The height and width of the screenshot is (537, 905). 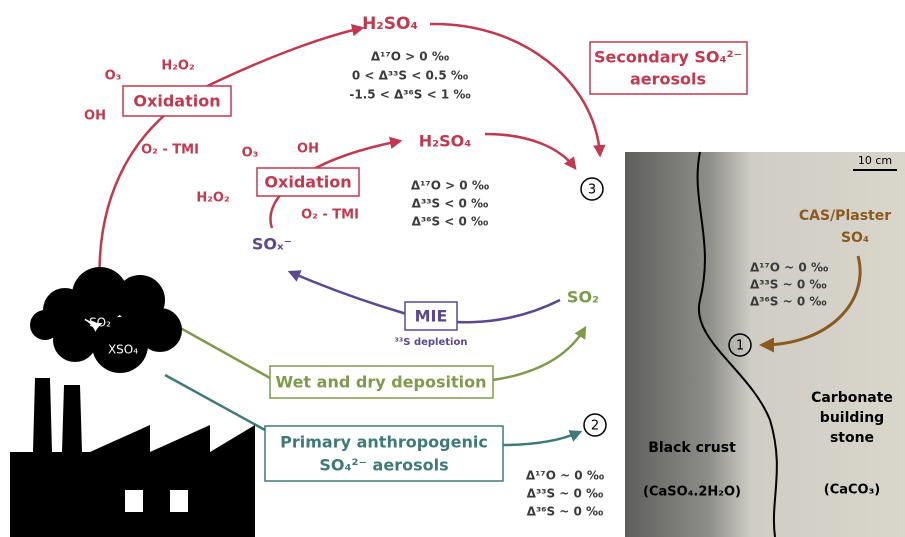 I want to click on cloud-label: XSO₄, so click(x=123, y=350).